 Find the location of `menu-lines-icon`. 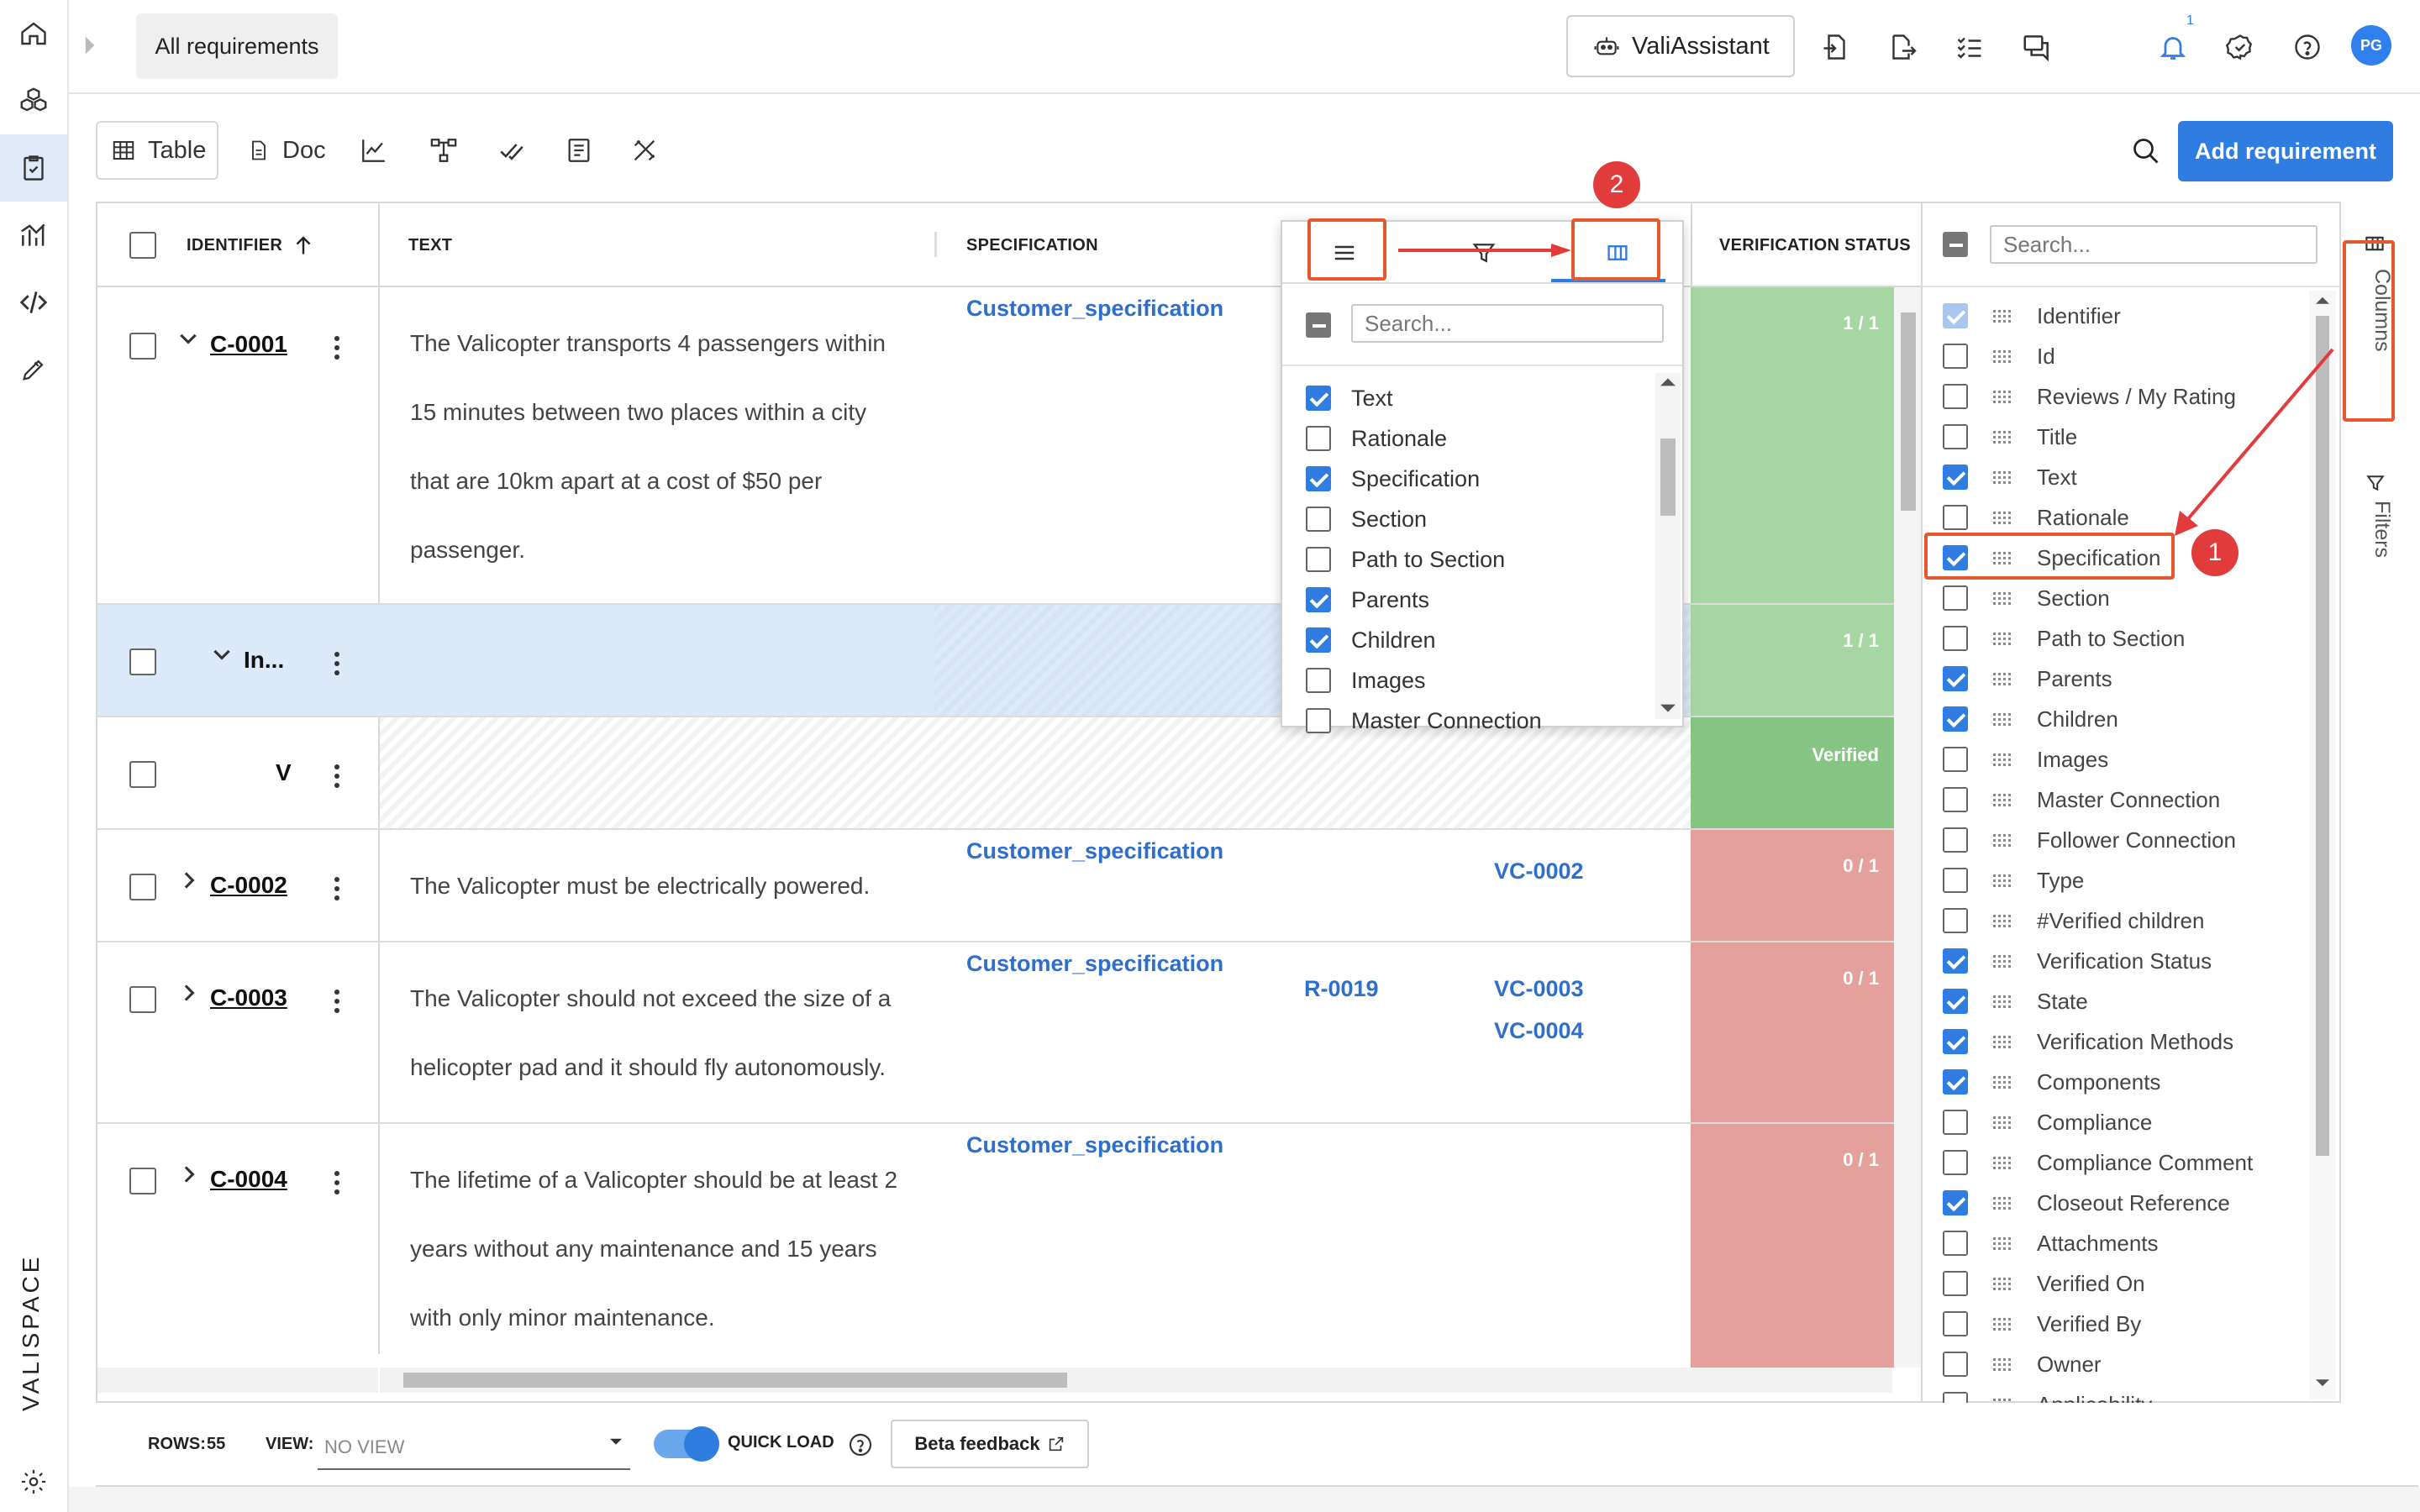

menu-lines-icon is located at coordinates (1345, 253).